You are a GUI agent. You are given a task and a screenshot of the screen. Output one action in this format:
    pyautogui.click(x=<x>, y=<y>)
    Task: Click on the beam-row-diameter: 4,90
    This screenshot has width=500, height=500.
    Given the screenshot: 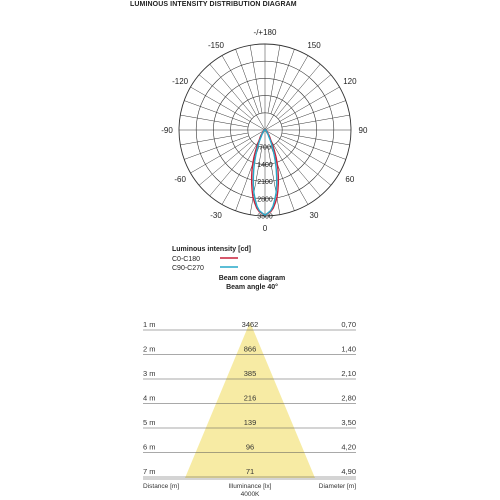 What is the action you would take?
    pyautogui.click(x=348, y=471)
    